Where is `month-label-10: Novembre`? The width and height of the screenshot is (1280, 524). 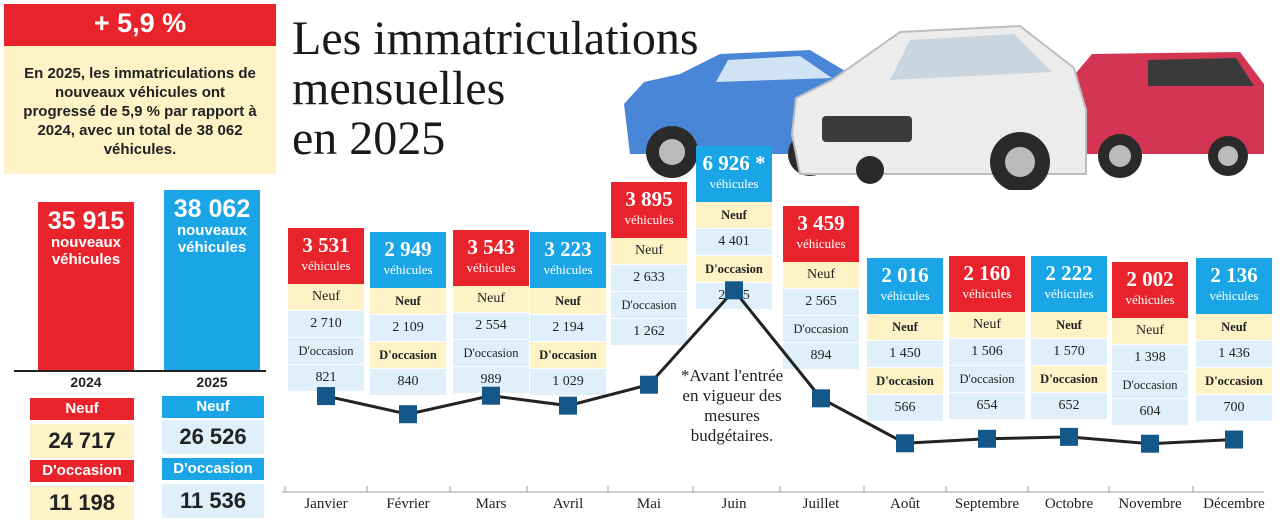 month-label-10: Novembre is located at coordinates (1150, 504).